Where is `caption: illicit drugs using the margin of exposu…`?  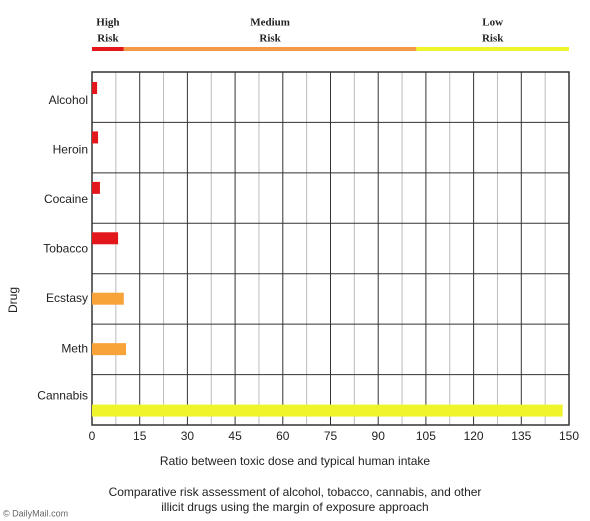
caption: illicit drugs using the margin of exposu… is located at coordinates (294, 507).